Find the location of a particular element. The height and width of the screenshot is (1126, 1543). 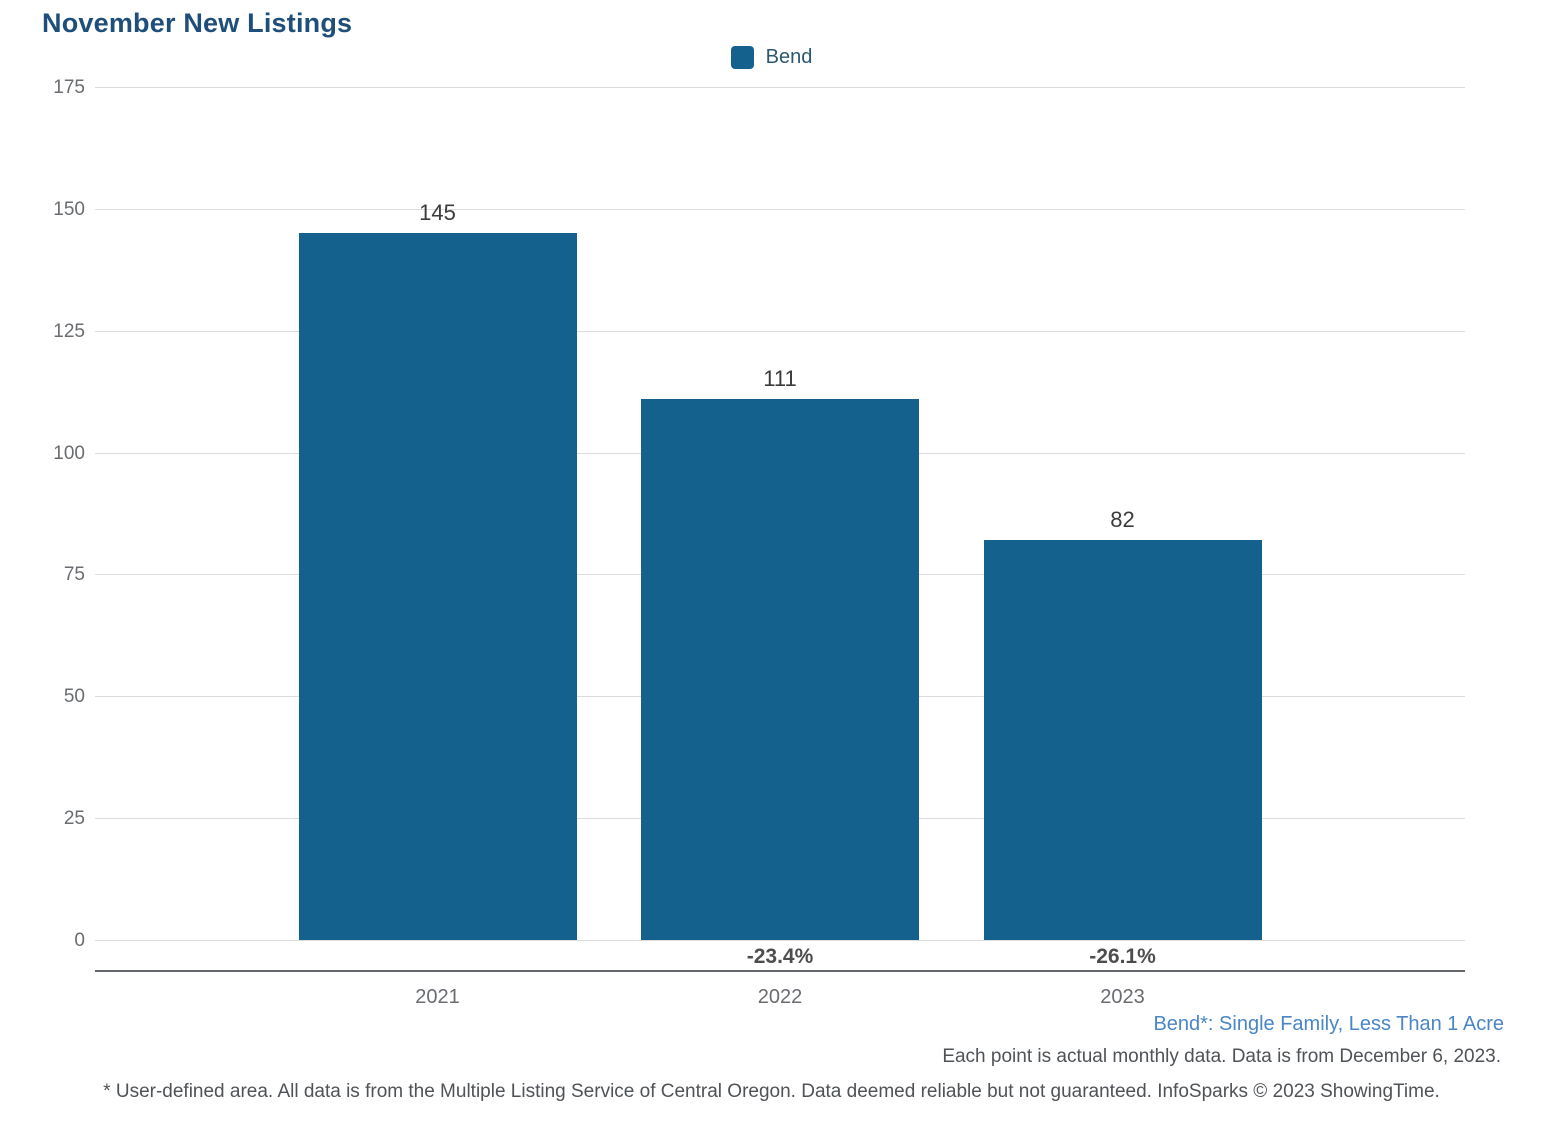

x-tick-label-2021: 2021 is located at coordinates (437, 997).